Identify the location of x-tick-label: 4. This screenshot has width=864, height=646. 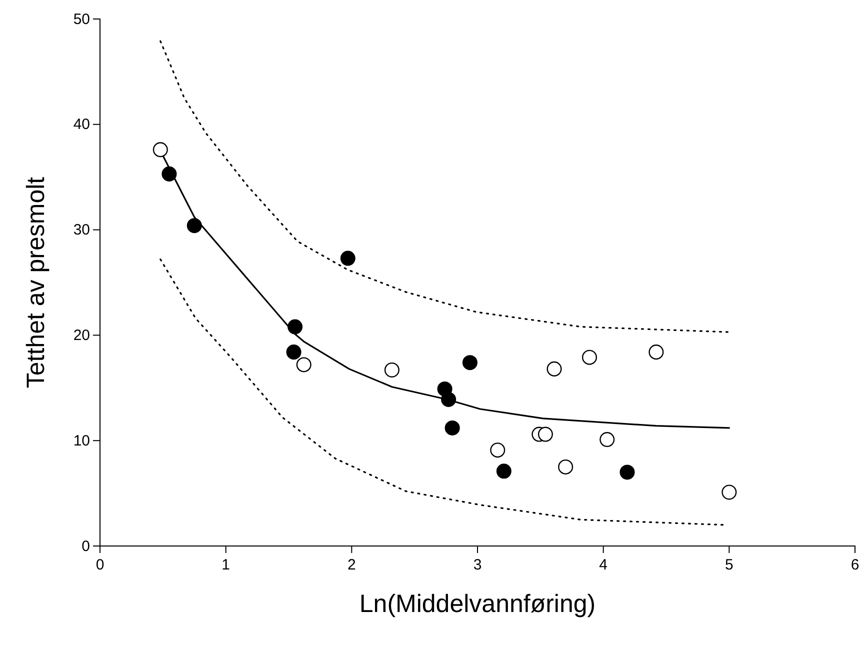
(603, 565).